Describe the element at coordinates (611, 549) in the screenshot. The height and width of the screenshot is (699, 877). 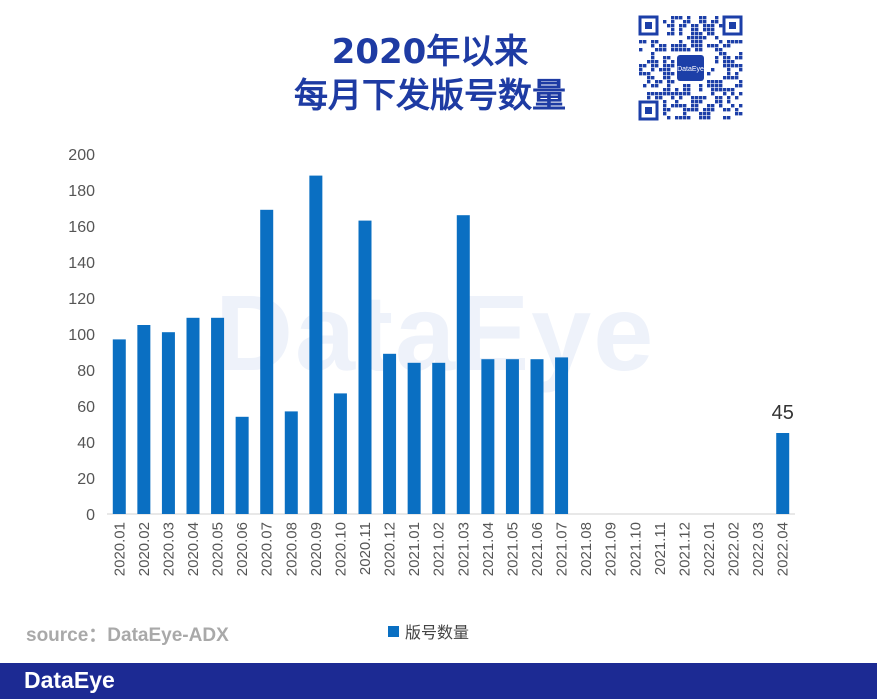
I see `x-tick-label: 2021.09` at that location.